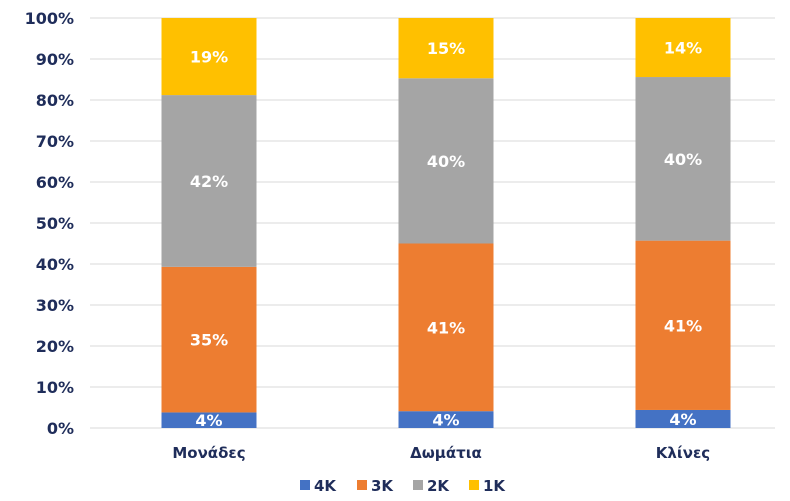 This screenshot has height=501, width=790. I want to click on legend-swatch-4k, so click(305, 485).